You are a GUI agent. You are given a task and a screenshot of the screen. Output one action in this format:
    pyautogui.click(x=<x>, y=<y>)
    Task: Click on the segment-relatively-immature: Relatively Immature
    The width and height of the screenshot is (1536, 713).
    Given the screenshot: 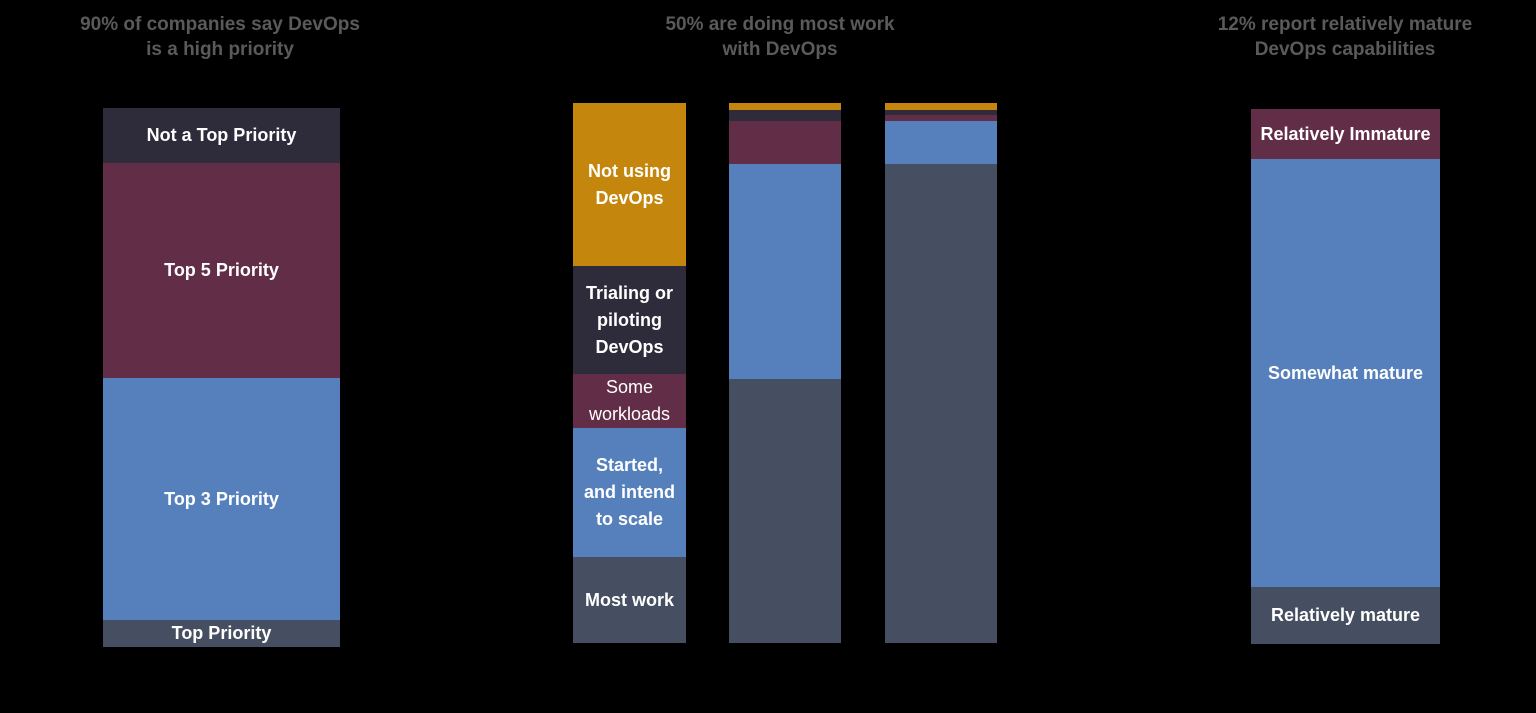 What is the action you would take?
    pyautogui.click(x=1345, y=134)
    